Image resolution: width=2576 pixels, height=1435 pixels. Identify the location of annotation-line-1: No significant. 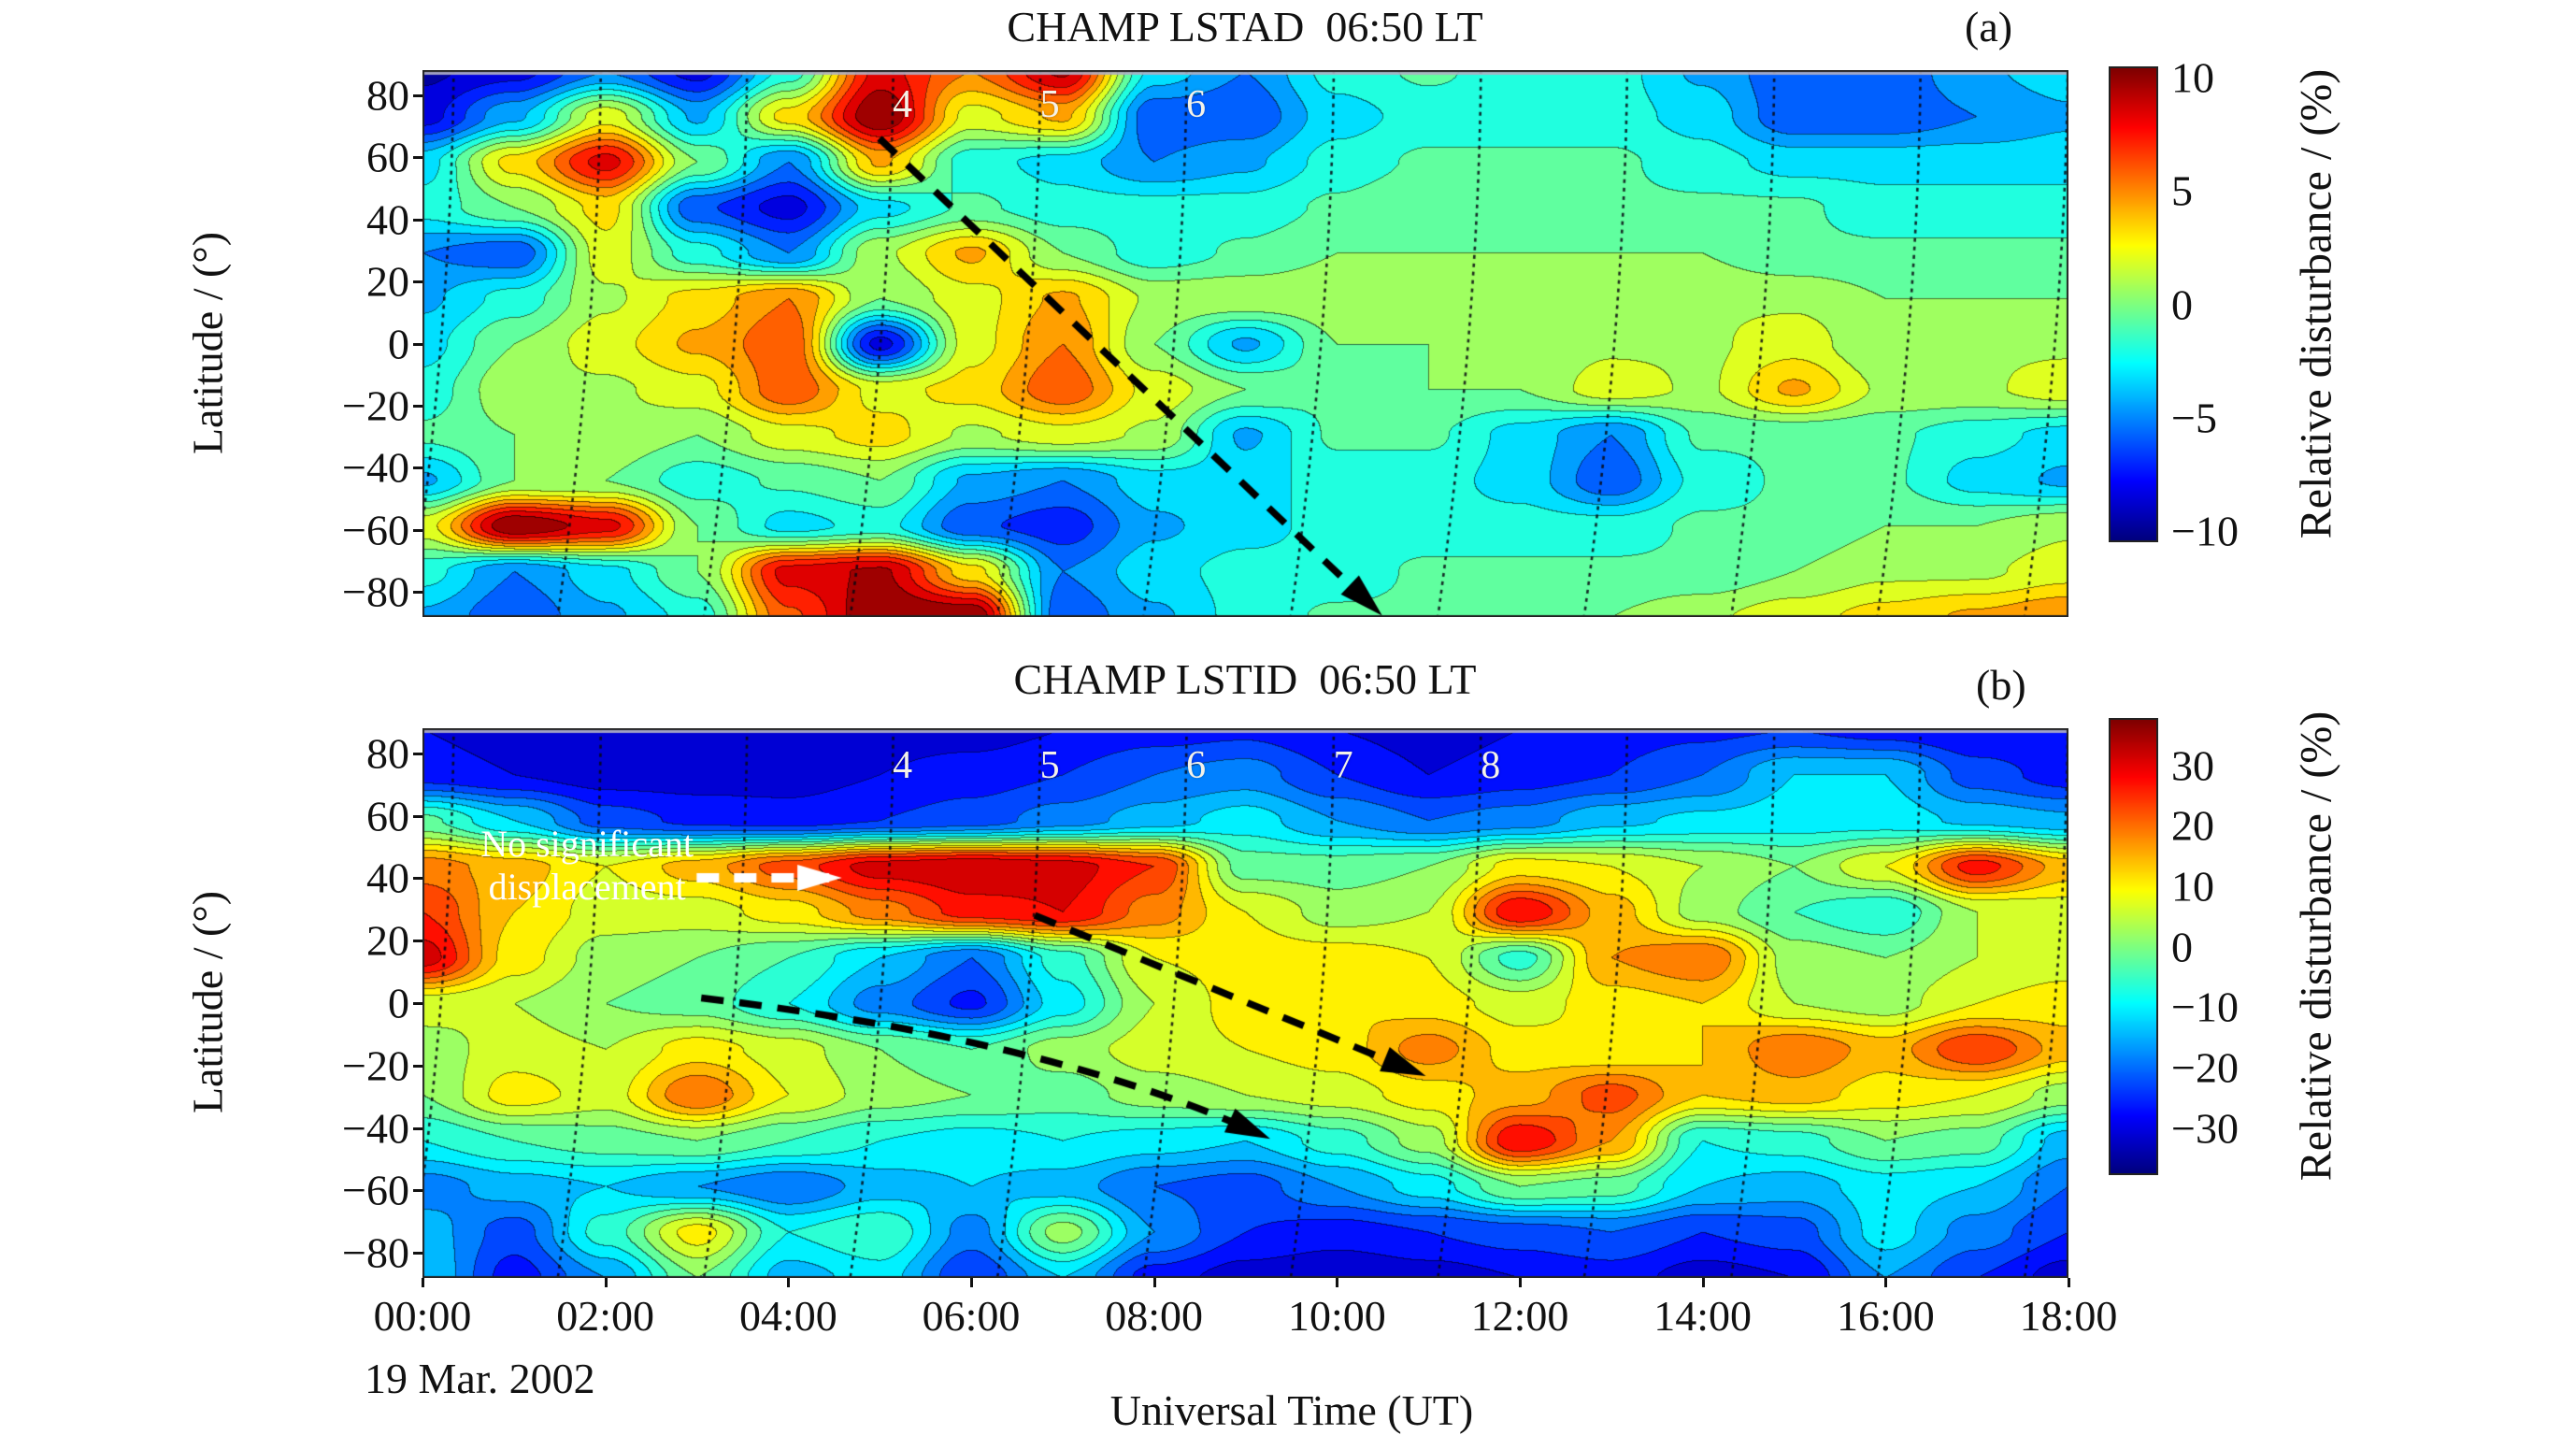
(587, 844).